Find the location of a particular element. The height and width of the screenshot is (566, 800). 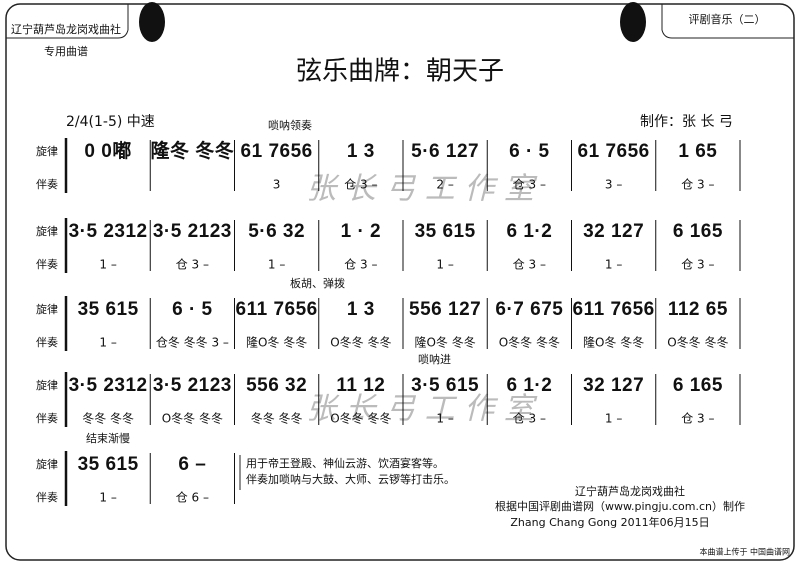

melody: 556 32 is located at coordinates (276, 385).